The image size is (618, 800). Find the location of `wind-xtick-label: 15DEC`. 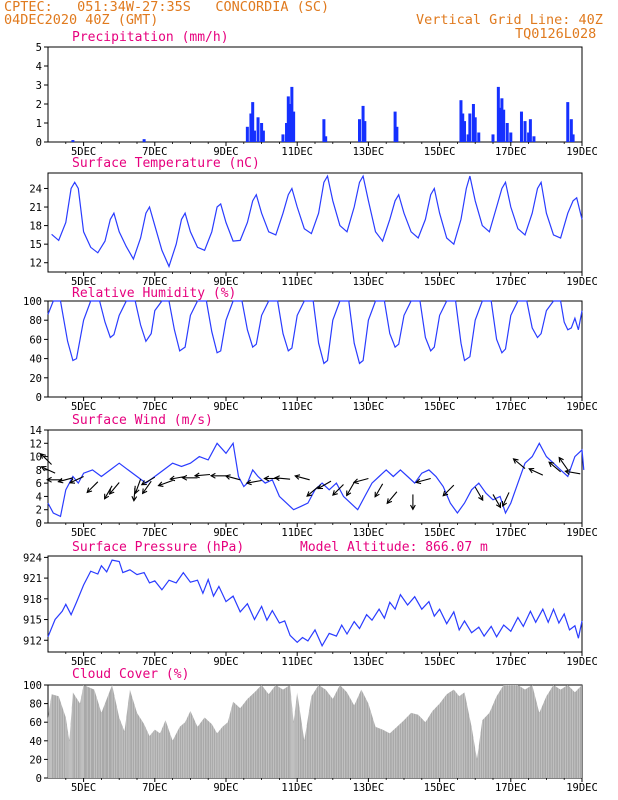

wind-xtick-label: 15DEC is located at coordinates (440, 533).